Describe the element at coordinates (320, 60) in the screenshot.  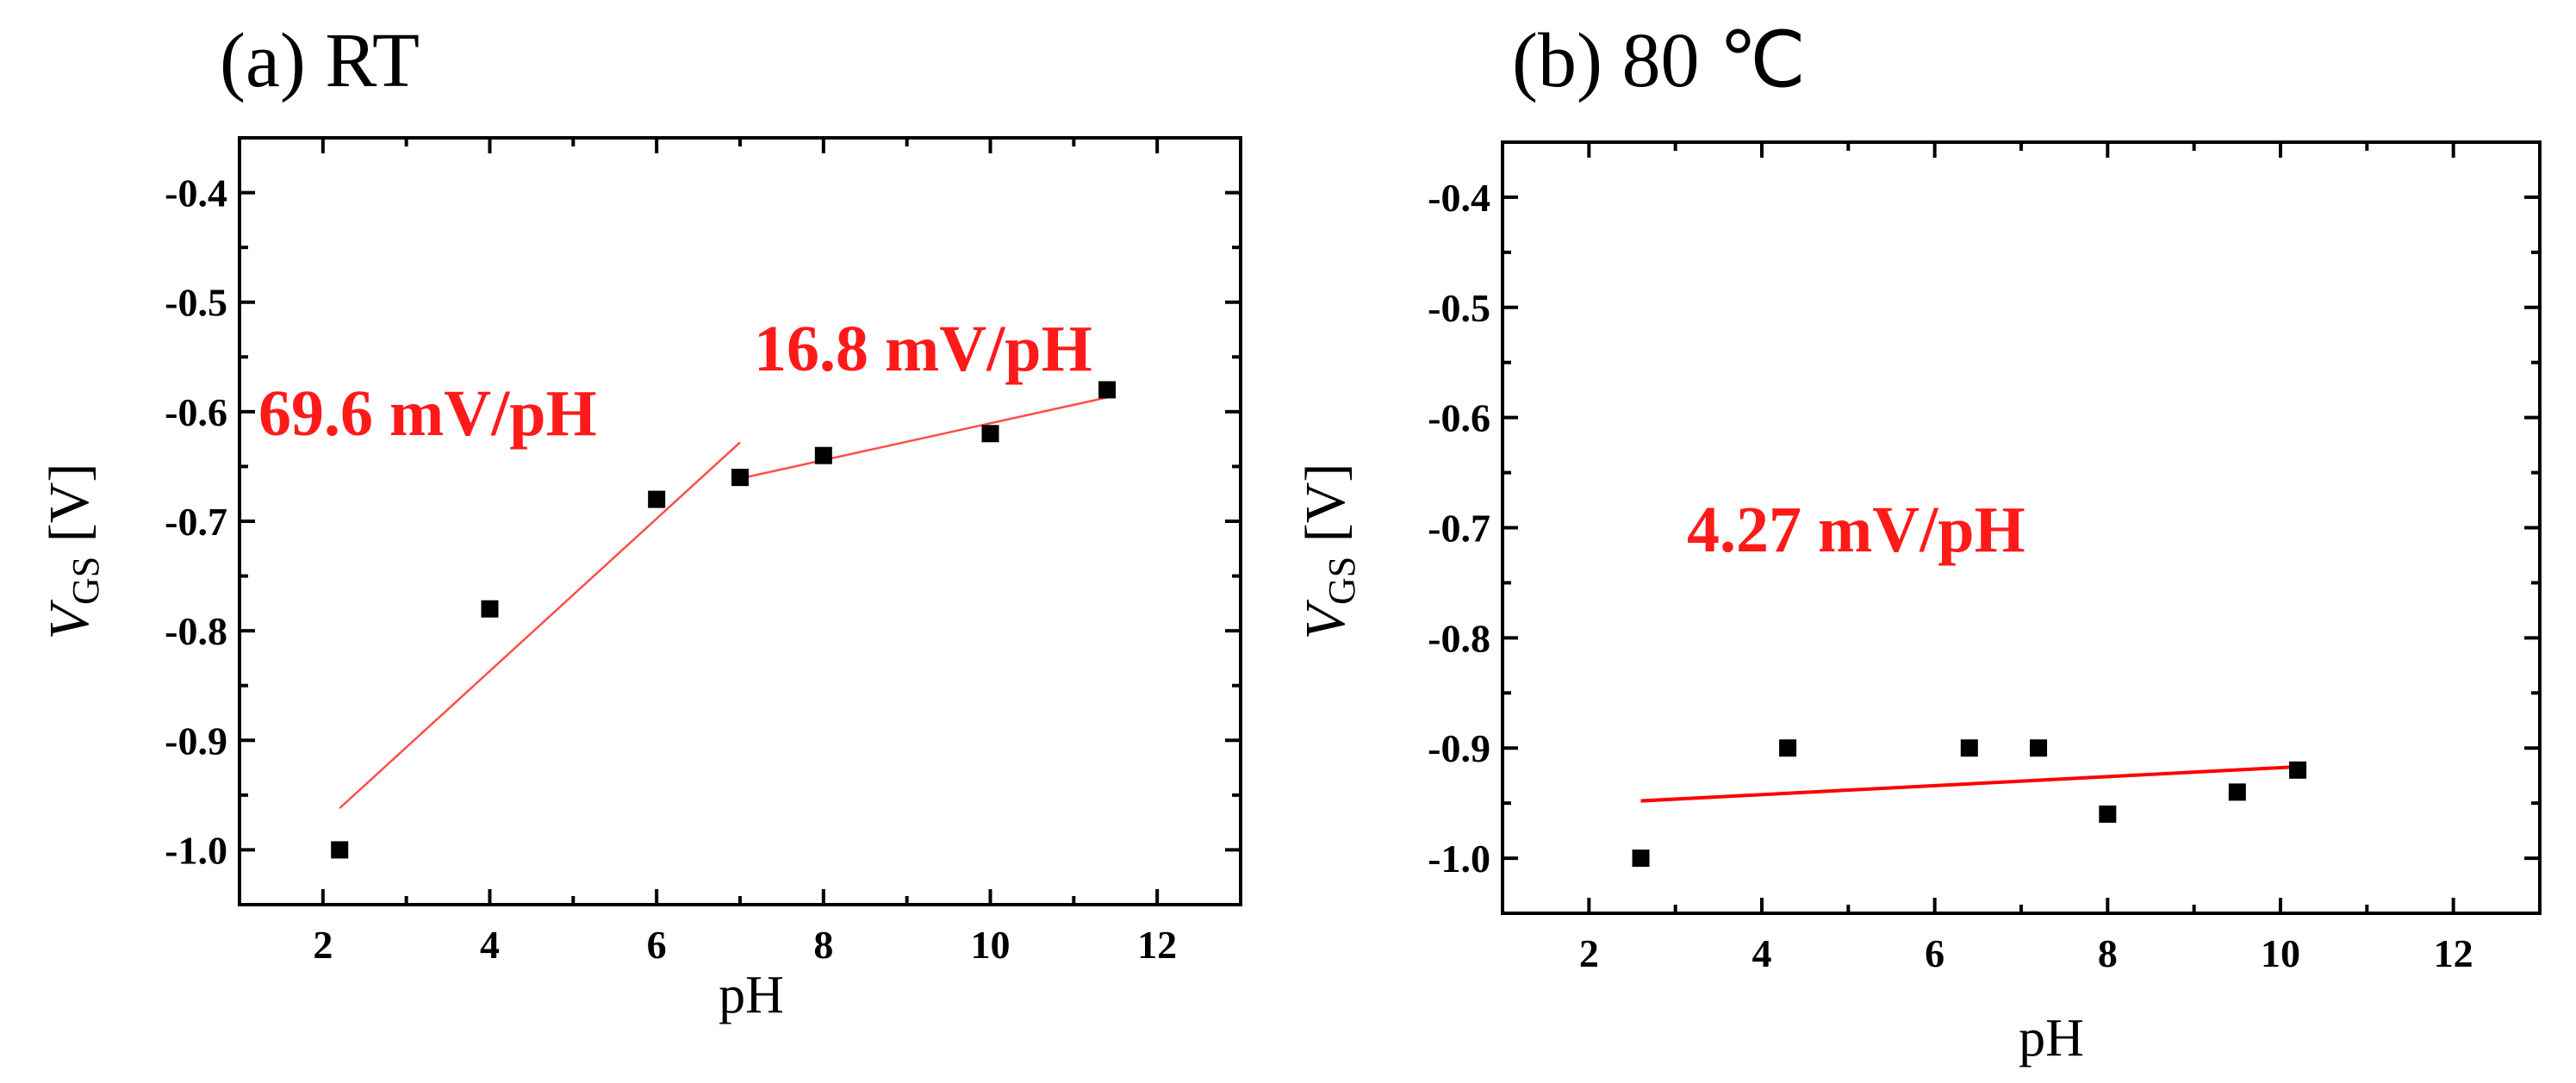
I see `chart-title: (a) RT` at that location.